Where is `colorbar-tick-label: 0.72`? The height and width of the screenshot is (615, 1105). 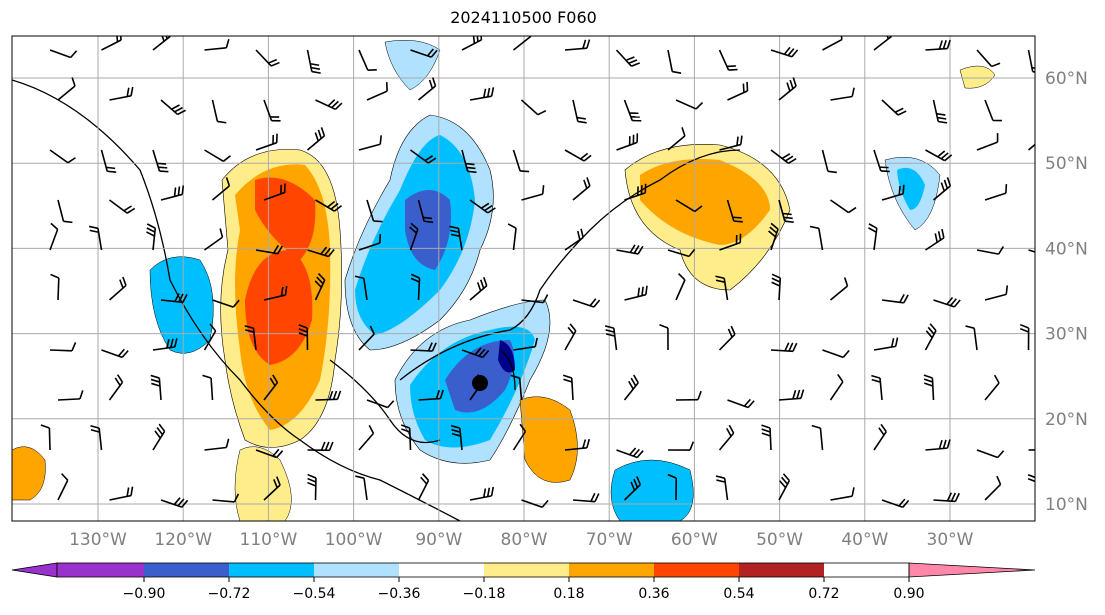
colorbar-tick-label: 0.72 is located at coordinates (823, 594).